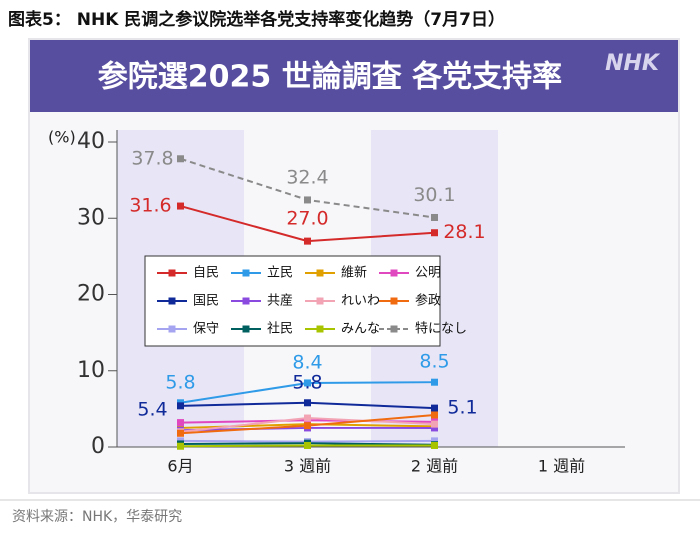 Image resolution: width=700 pixels, height=539 pixels. What do you see at coordinates (280, 273) in the screenshot?
I see `legend-label: 立民` at bounding box center [280, 273].